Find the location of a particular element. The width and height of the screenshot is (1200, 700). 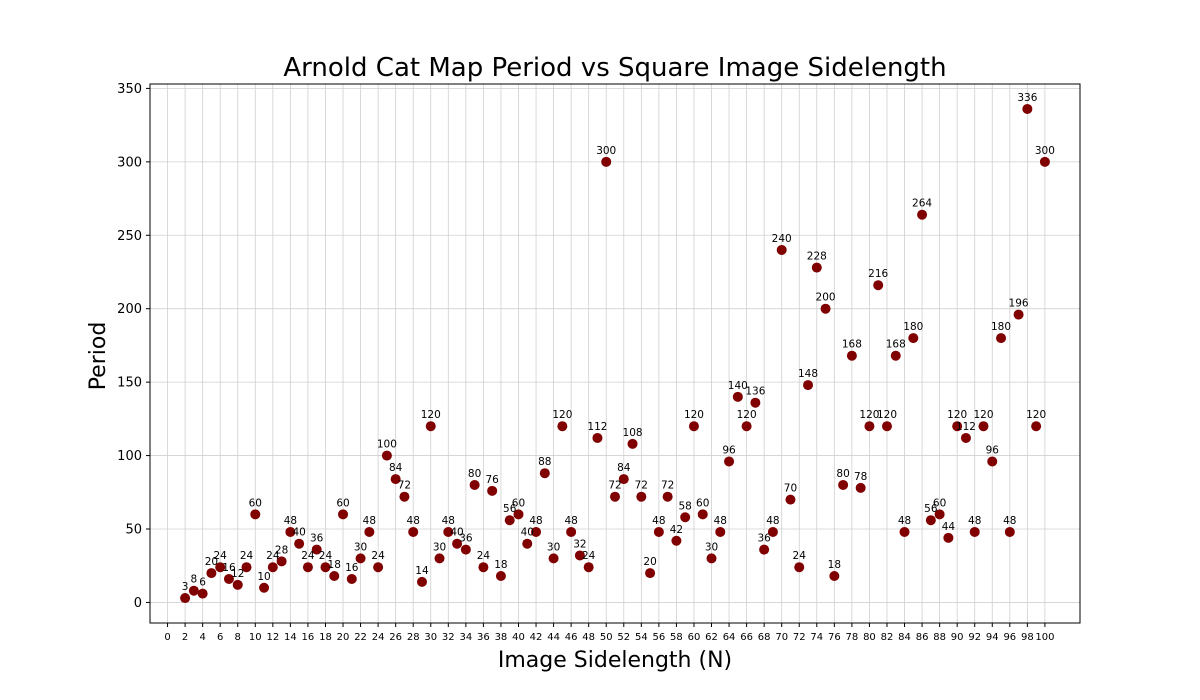

data-label: 148 is located at coordinates (808, 374).